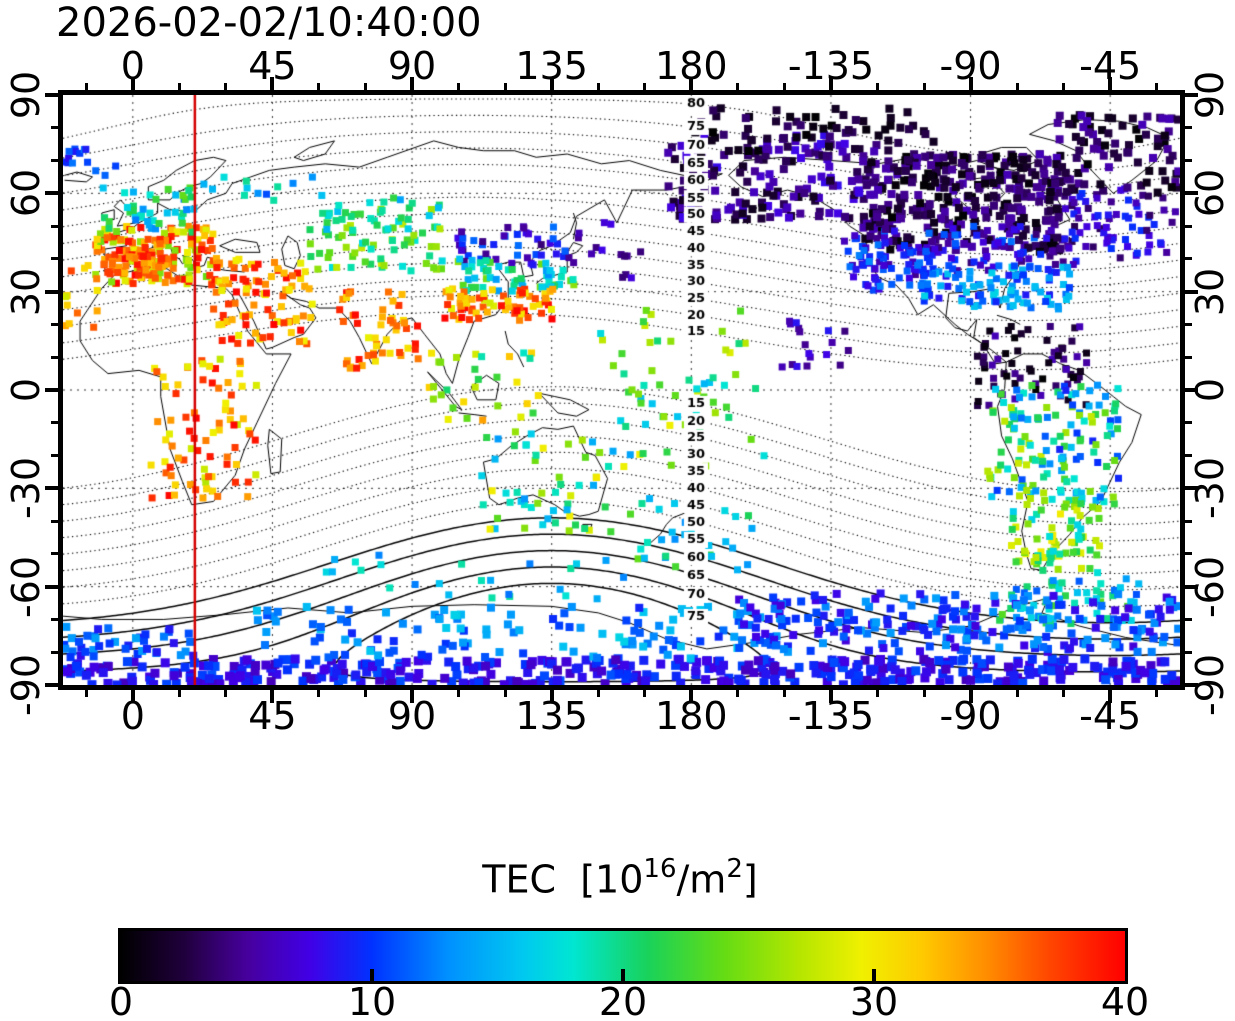 Image resolution: width=1235 pixels, height=1021 pixels. I want to click on timestamp-title: 2026-02-02/10:40:00, so click(269, 23).